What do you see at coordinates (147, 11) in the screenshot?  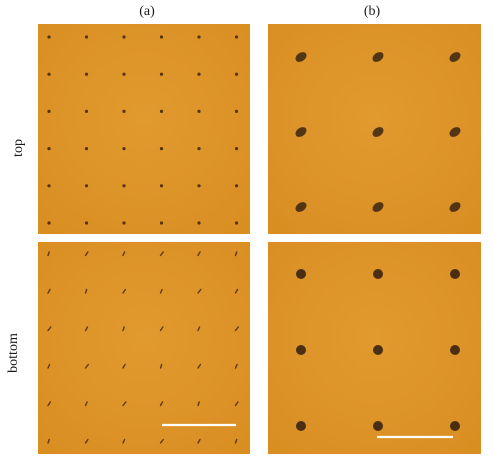 I see `column-label-a: (a)` at bounding box center [147, 11].